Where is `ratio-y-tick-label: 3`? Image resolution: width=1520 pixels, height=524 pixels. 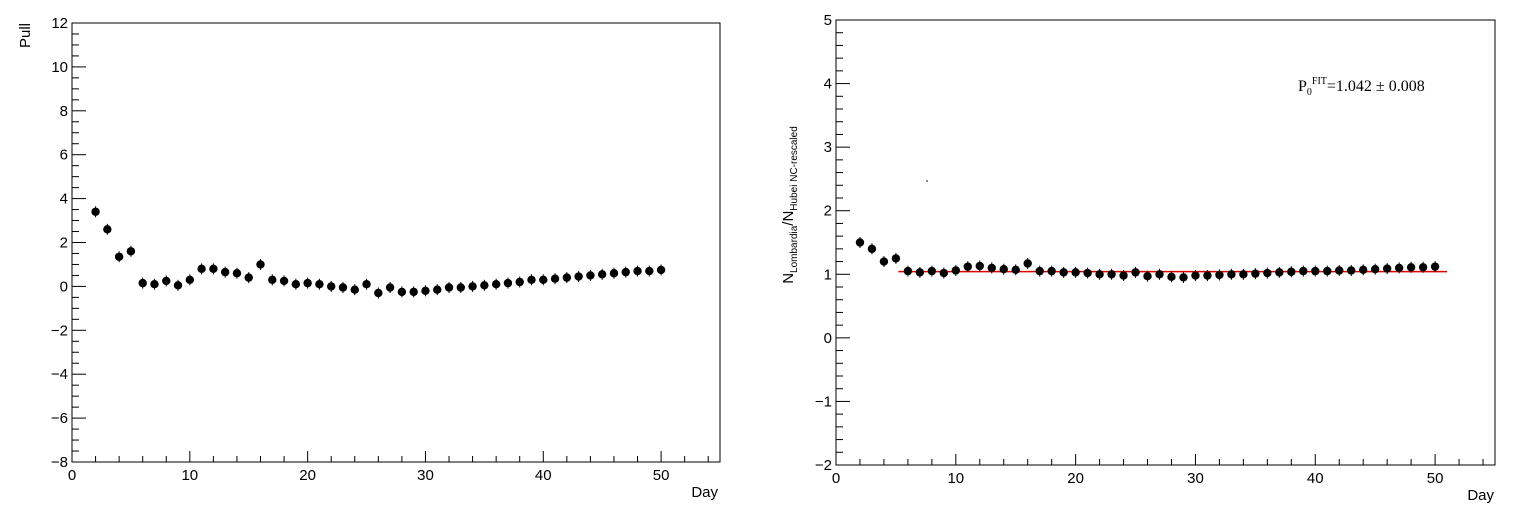
ratio-y-tick-label: 3 is located at coordinates (828, 147).